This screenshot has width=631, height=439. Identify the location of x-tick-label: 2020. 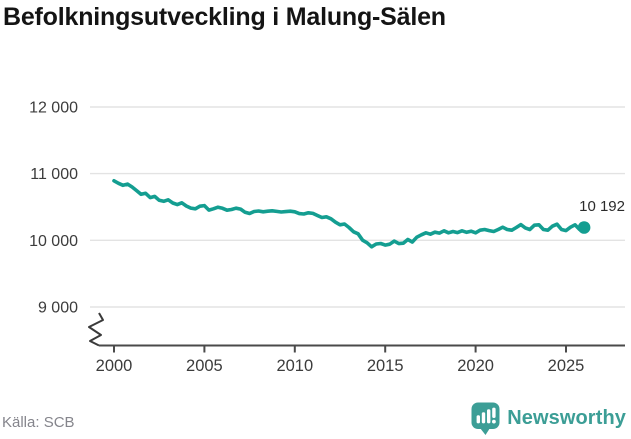
(475, 366).